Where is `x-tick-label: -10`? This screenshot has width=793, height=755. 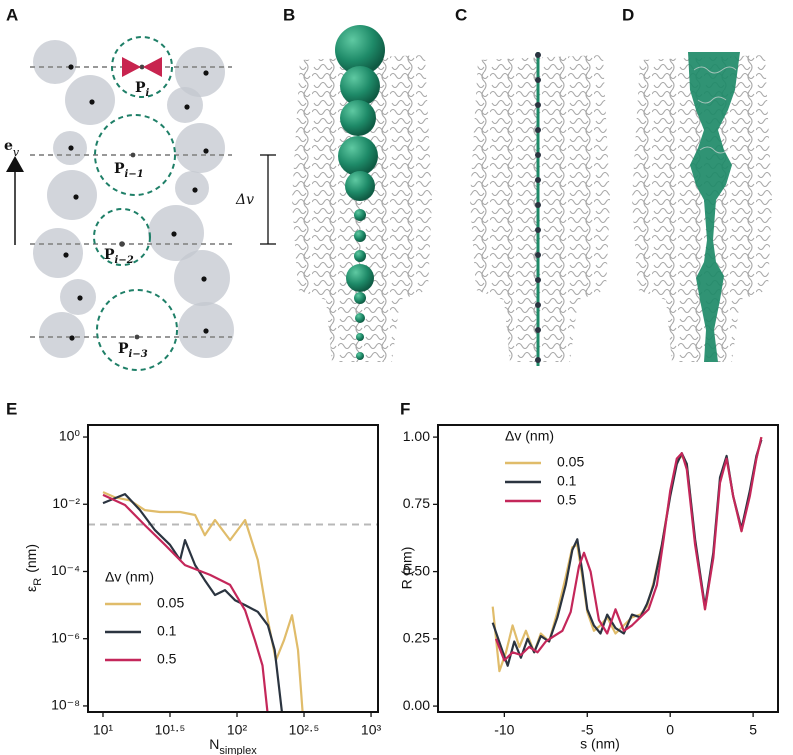 x-tick-label: -10 is located at coordinates (504, 730).